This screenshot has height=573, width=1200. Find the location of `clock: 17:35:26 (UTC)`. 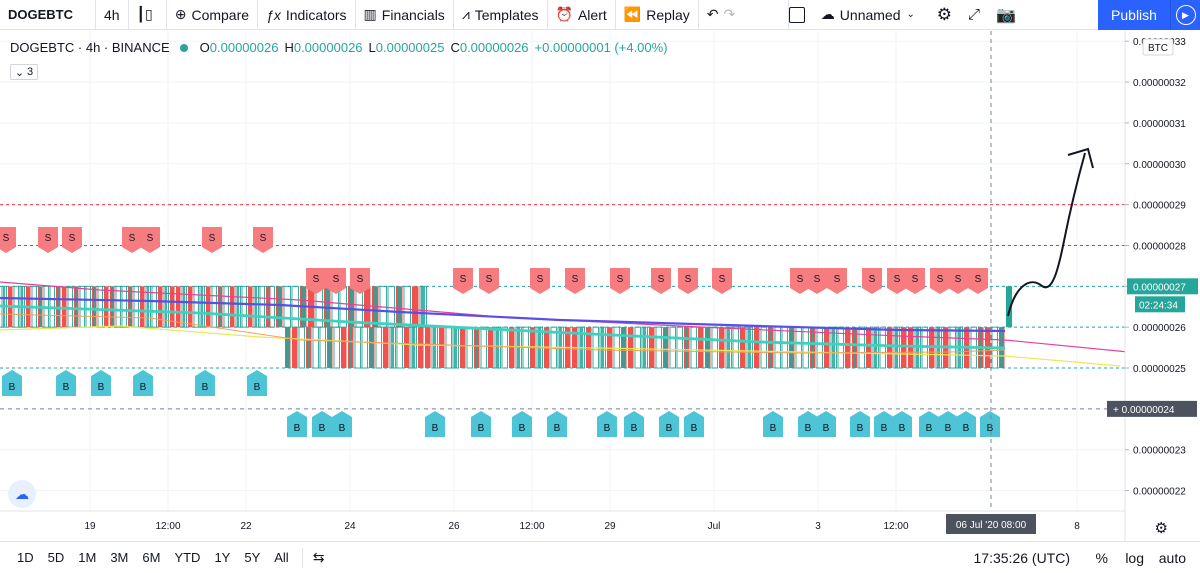

clock: 17:35:26 (UTC) is located at coordinates (1021, 557).